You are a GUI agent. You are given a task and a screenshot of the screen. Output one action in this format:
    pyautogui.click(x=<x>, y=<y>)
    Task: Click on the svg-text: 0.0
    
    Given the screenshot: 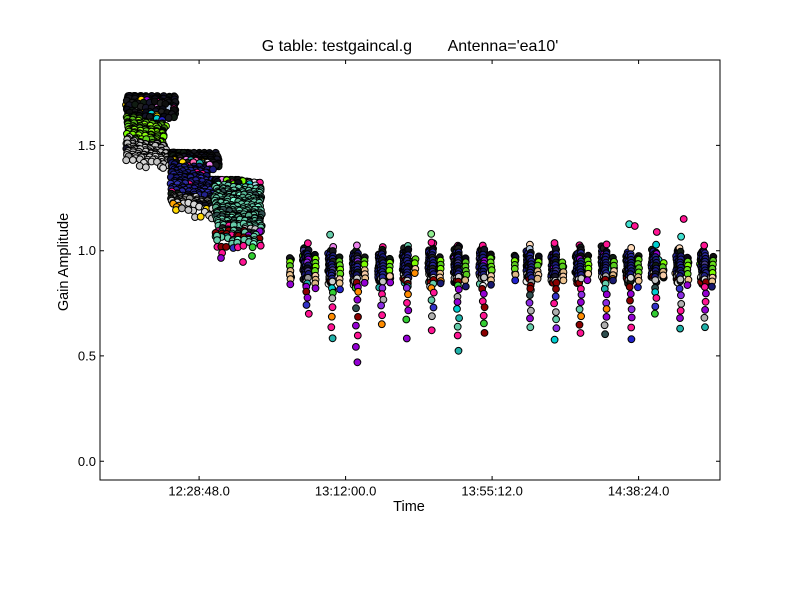 What is the action you would take?
    pyautogui.click(x=87, y=461)
    